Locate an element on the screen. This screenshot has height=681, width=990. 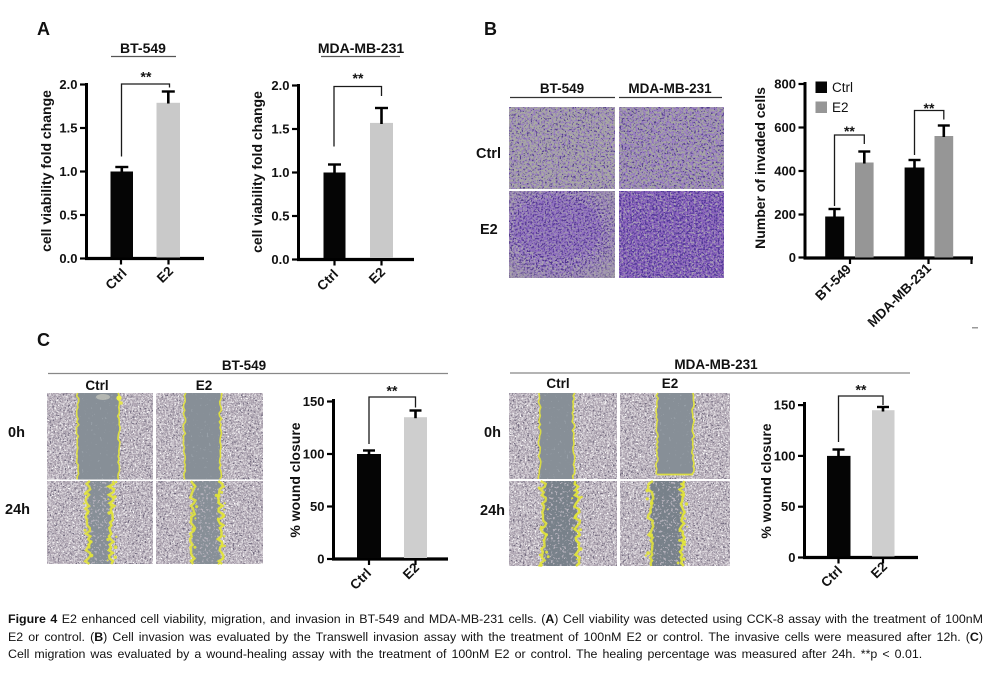
svg-text: A is located at coordinates (43, 29).